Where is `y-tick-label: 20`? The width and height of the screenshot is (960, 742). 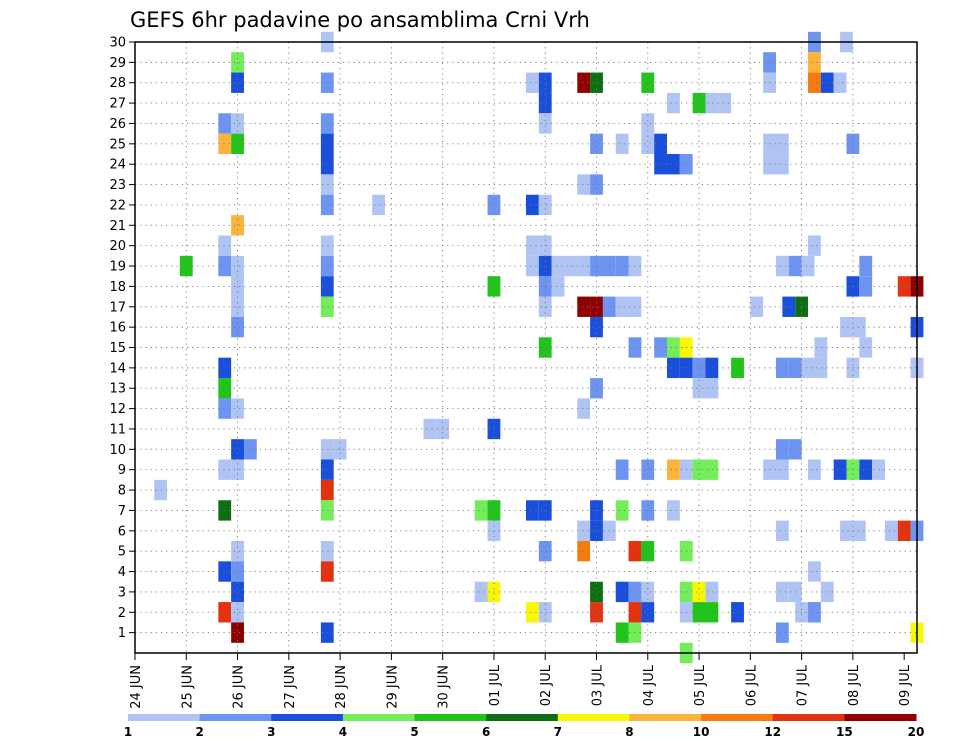 y-tick-label: 20 is located at coordinates (117, 246).